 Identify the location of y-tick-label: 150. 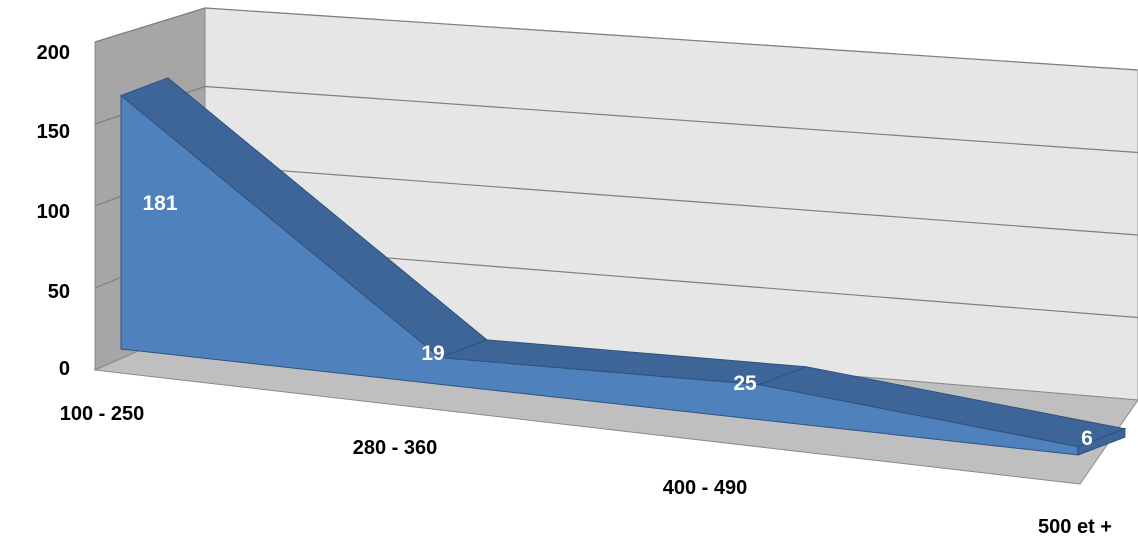
(53, 132).